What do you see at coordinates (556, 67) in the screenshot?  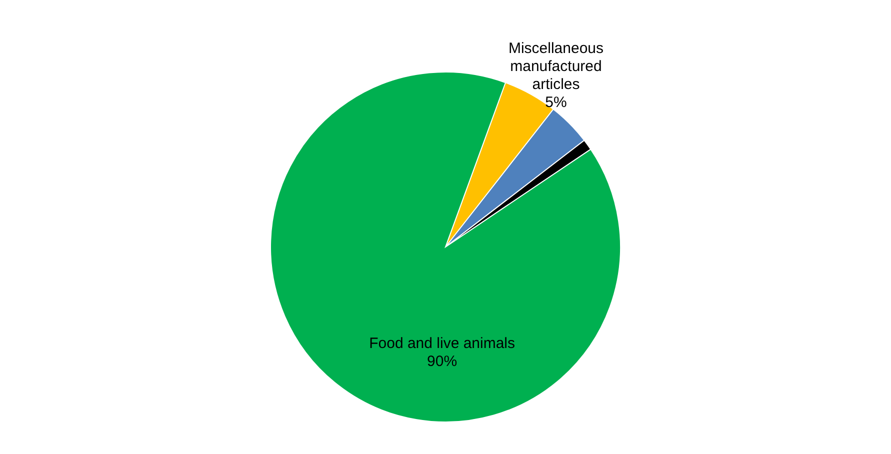 I see `slice-label: Miscellaneous manufactured articles` at bounding box center [556, 67].